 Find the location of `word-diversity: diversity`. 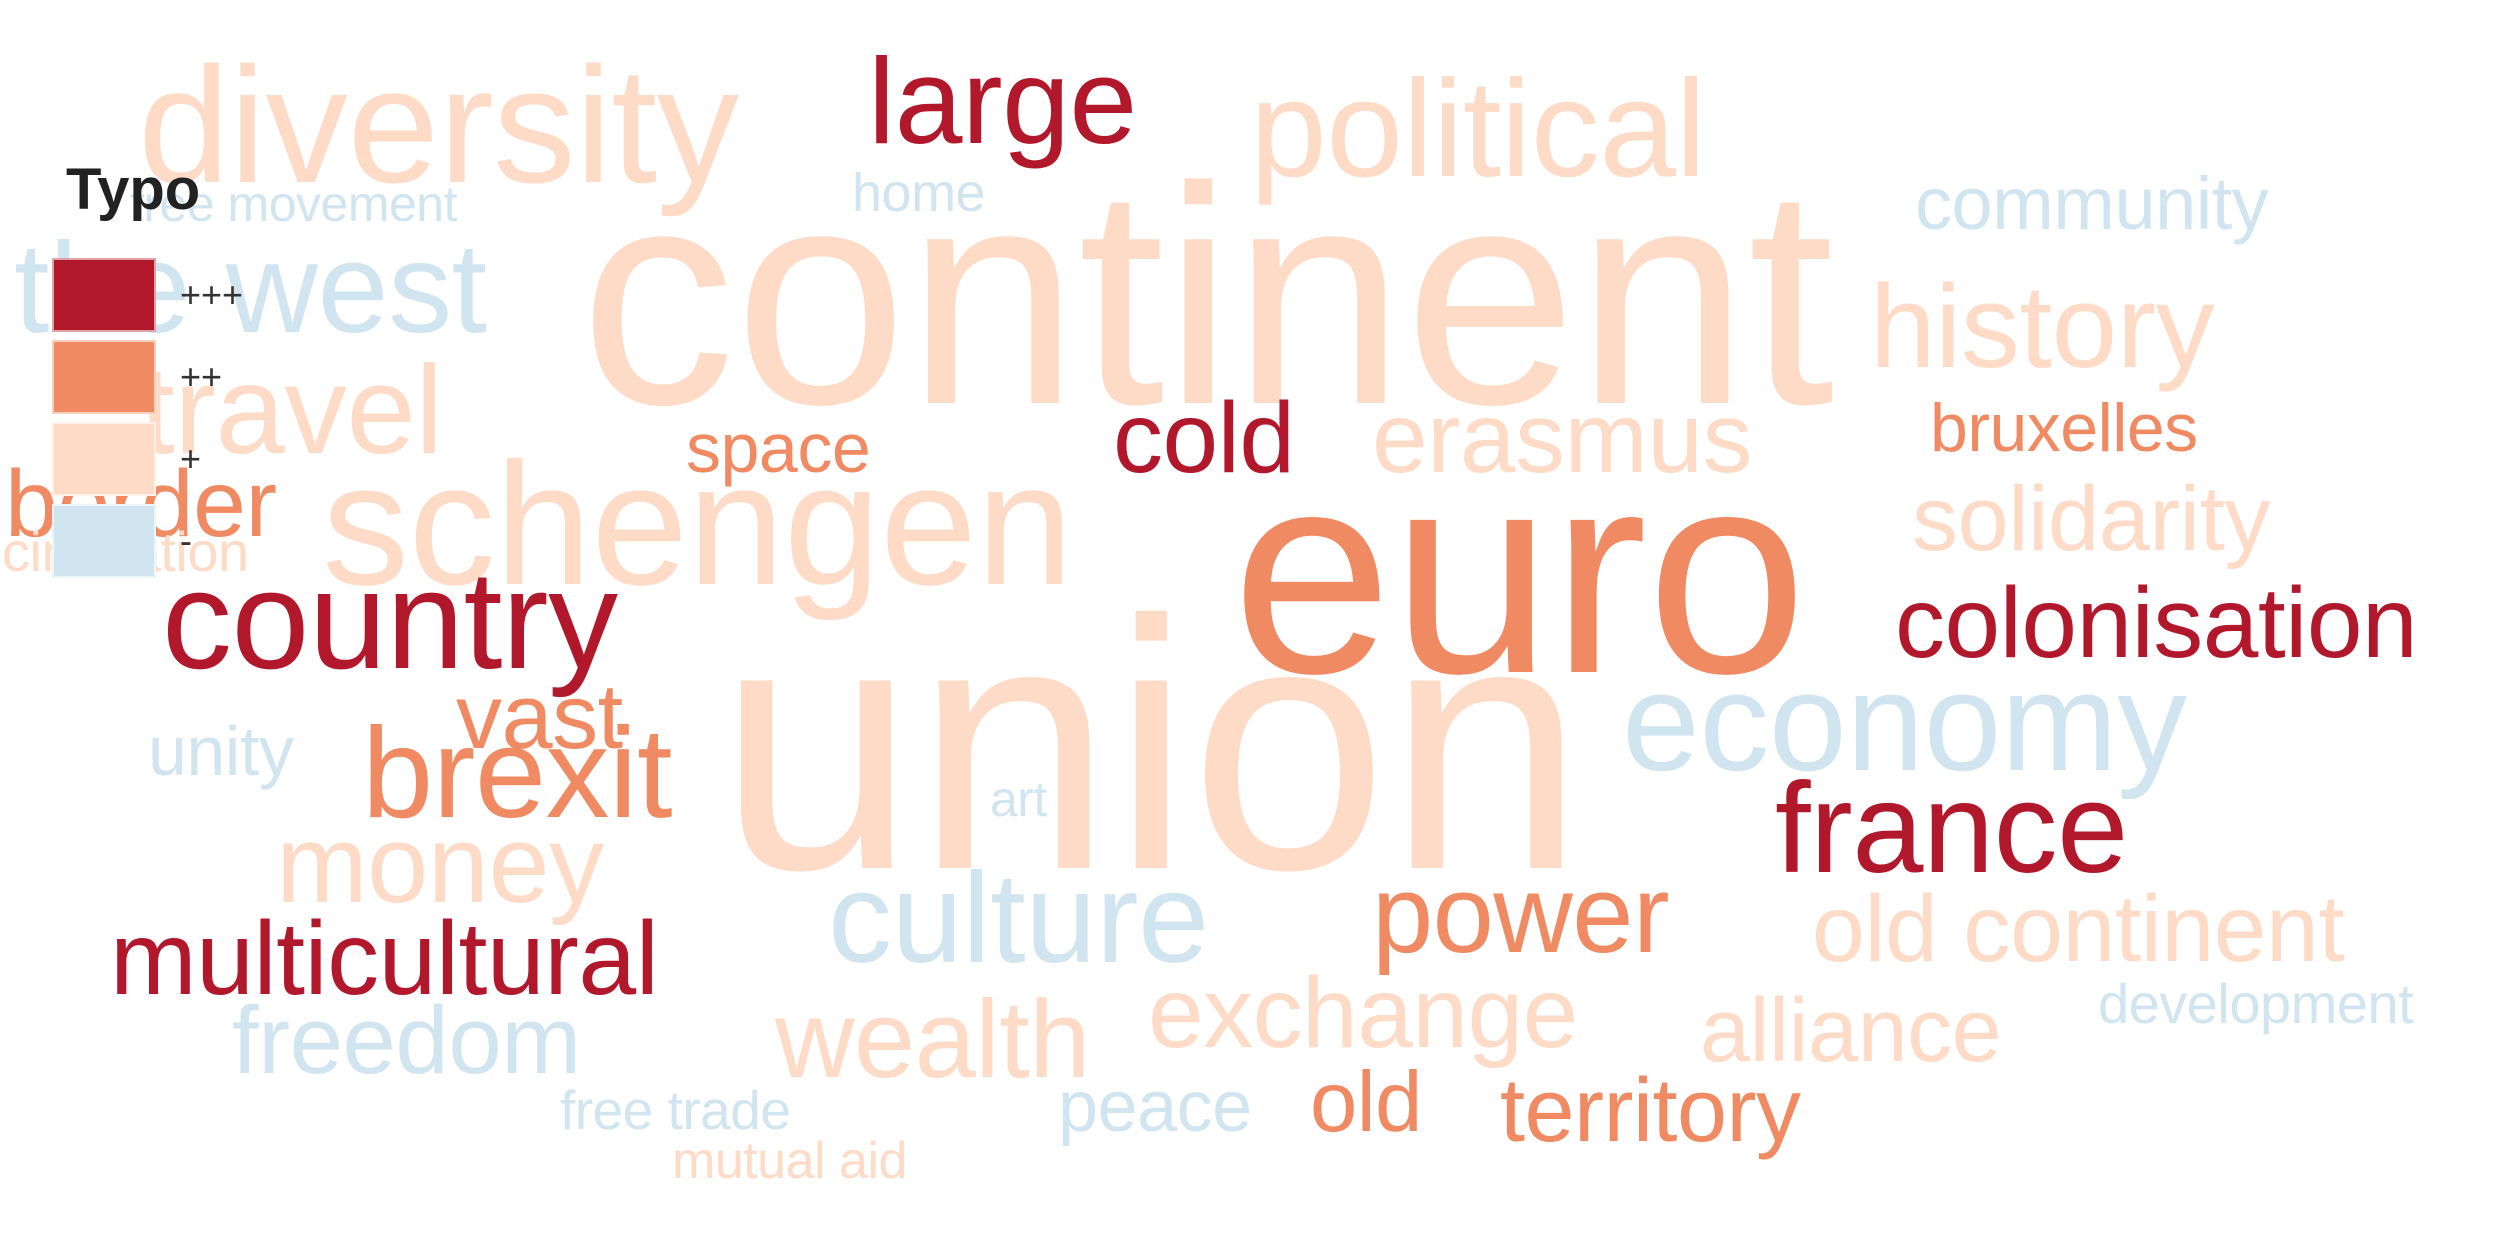

word-diversity: diversity is located at coordinates (438, 124).